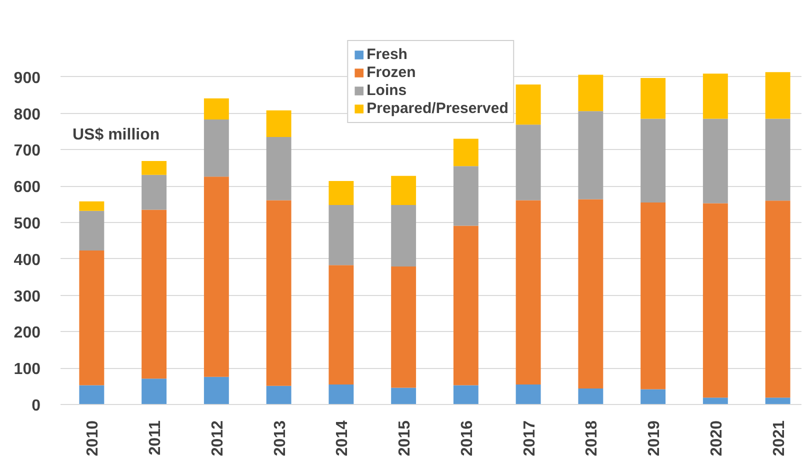  What do you see at coordinates (155, 438) in the screenshot?
I see `x-tick-label: 2011` at bounding box center [155, 438].